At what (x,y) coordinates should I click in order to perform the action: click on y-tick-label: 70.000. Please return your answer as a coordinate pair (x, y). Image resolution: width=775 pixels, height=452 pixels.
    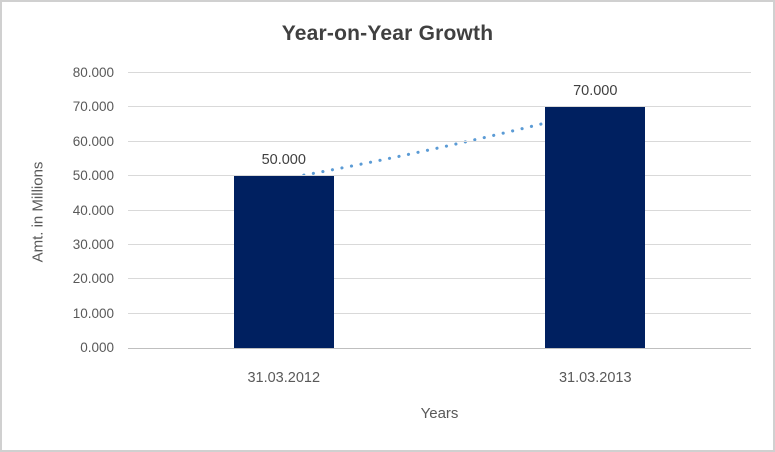
    Looking at the image, I should click on (93, 107).